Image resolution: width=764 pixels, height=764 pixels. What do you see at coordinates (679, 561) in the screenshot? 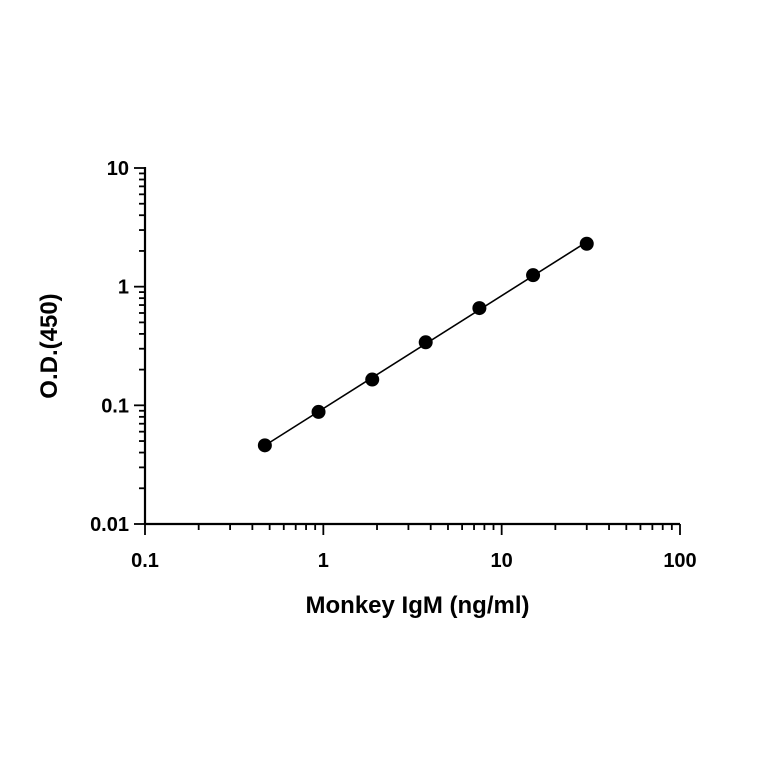
I see `x-tick-label: 100` at bounding box center [679, 561].